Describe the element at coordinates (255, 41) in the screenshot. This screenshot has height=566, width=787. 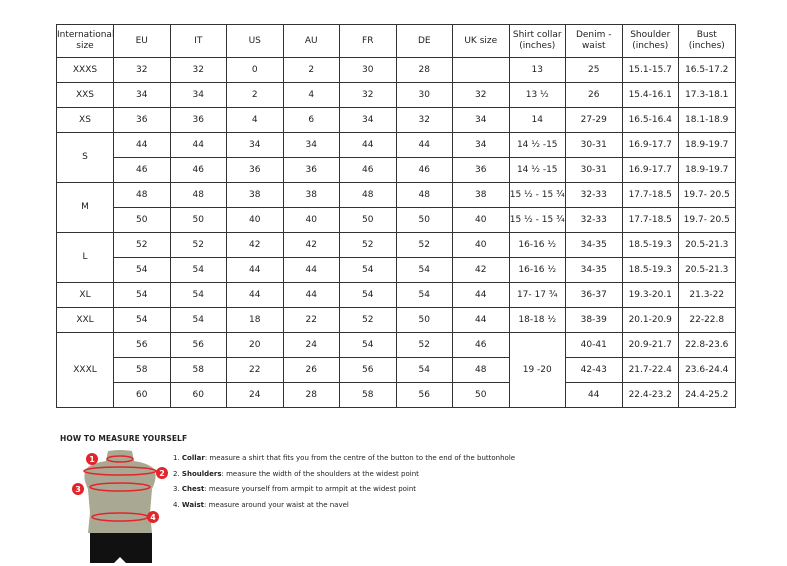
I see `column-header: US` at that location.